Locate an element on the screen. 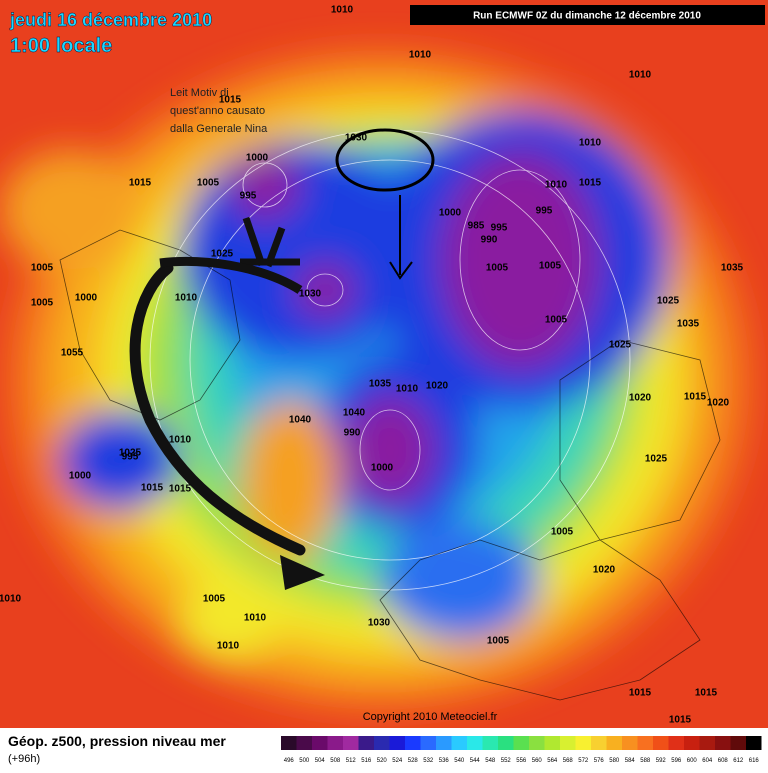 This screenshot has height=773, width=768. time: 1:00 locale is located at coordinates (61, 46).